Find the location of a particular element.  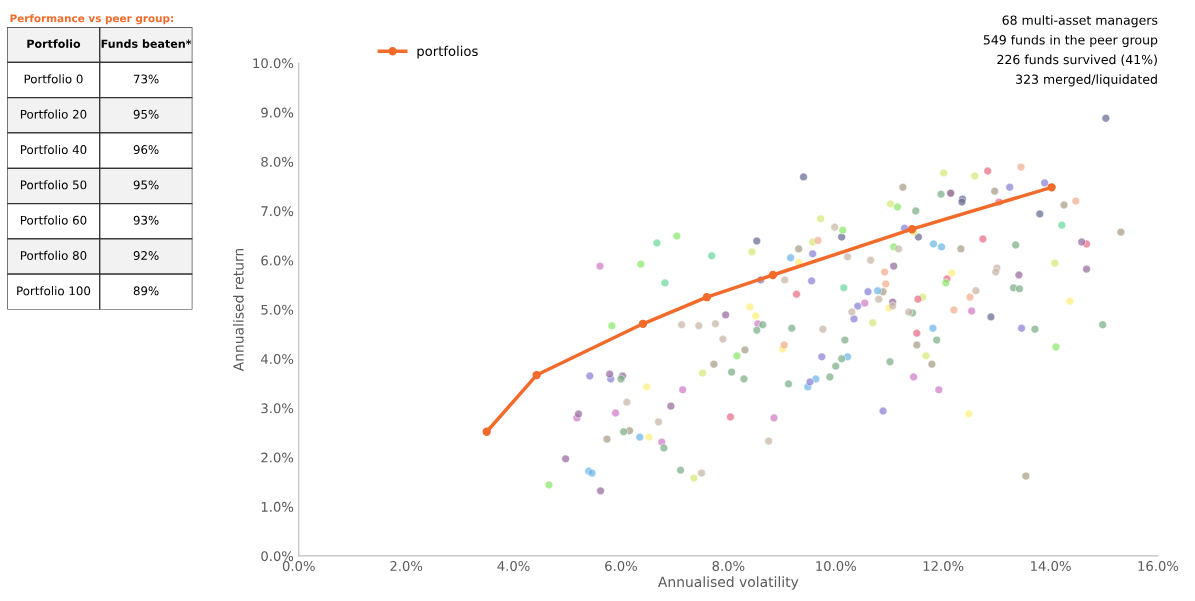

y-tick-label: 2.0% is located at coordinates (277, 457).